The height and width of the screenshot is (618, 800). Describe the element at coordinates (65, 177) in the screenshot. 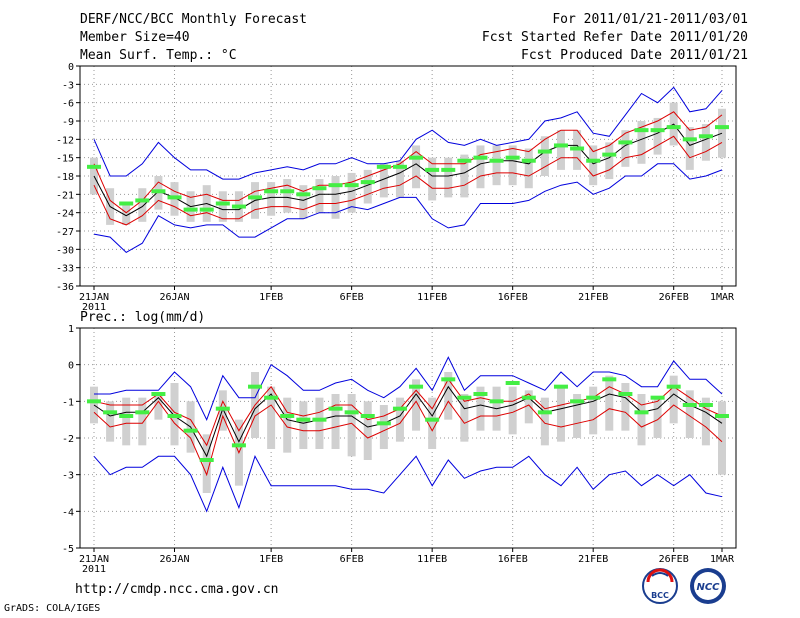

I see `y-tick-label: -18` at that location.